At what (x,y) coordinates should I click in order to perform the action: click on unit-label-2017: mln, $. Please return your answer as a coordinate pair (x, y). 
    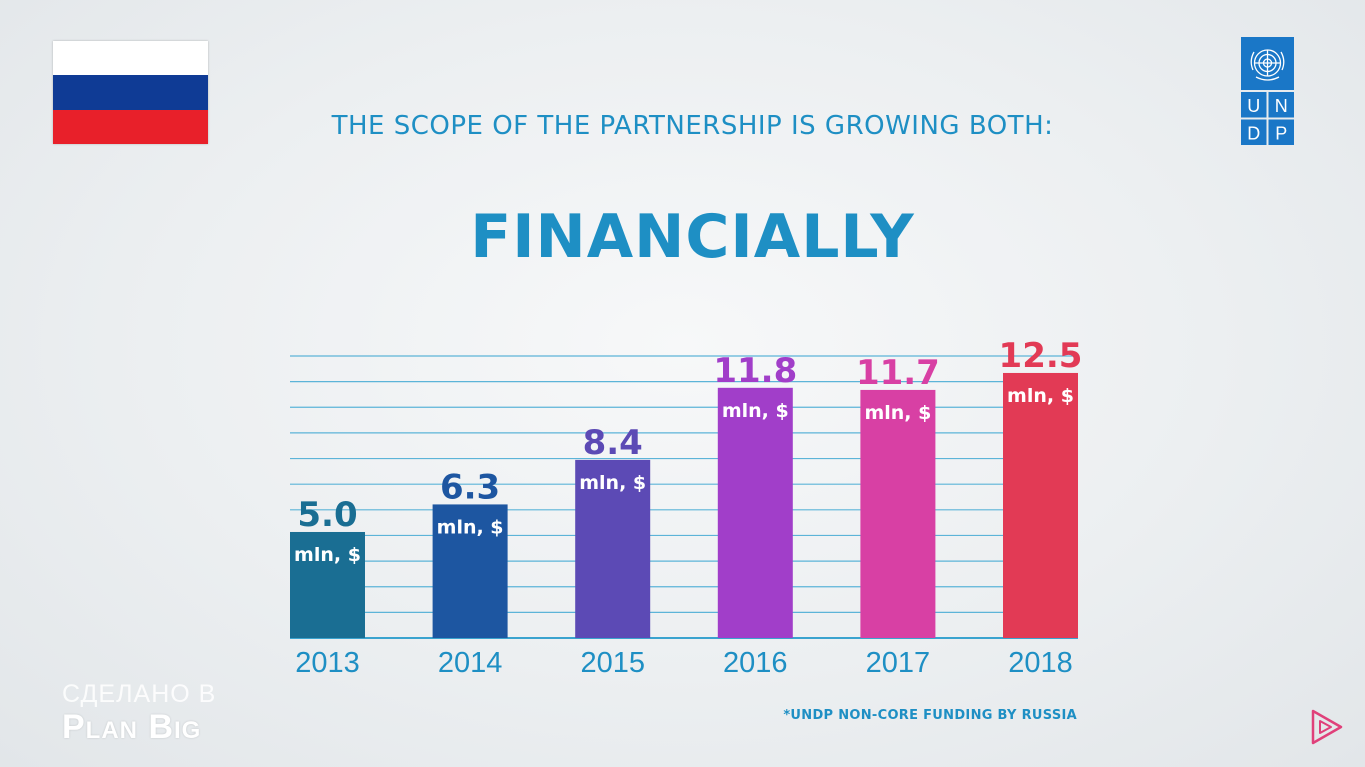
    Looking at the image, I should click on (897, 413).